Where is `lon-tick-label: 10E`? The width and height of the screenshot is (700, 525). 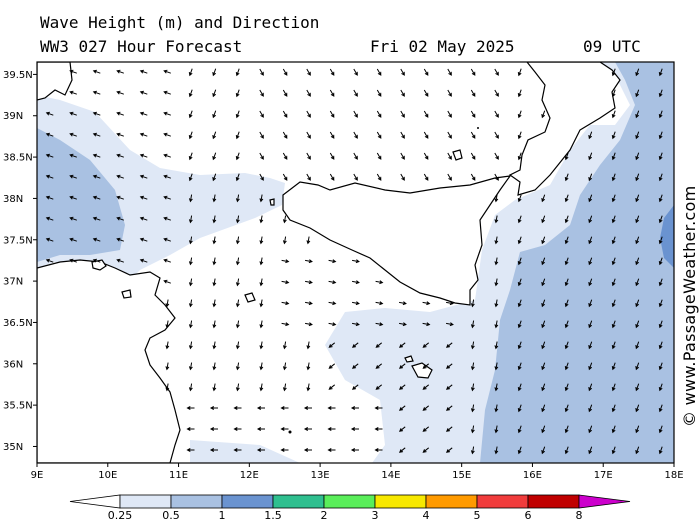 lon-tick-label: 10E is located at coordinates (107, 475).